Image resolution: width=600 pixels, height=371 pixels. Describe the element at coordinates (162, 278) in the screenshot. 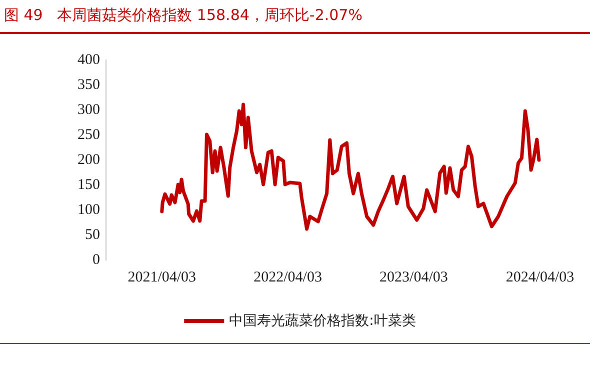

I see `x-tick-label: 2021/04/03` at that location.